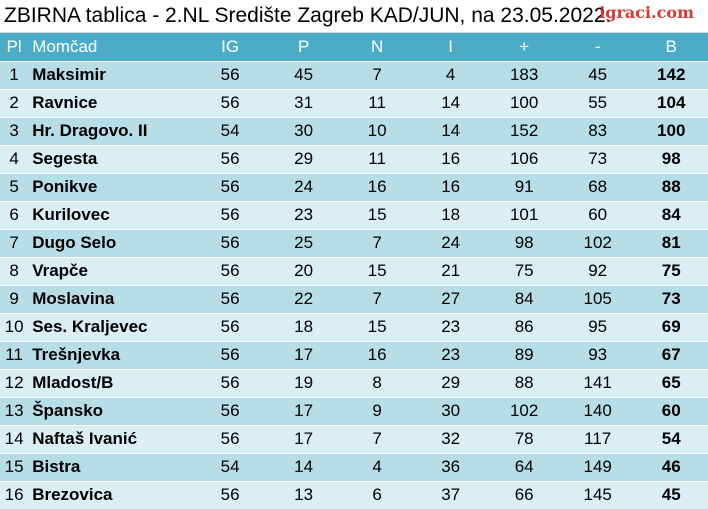  What do you see at coordinates (524, 326) in the screenshot?
I see `cell-goals-for: 86` at bounding box center [524, 326].